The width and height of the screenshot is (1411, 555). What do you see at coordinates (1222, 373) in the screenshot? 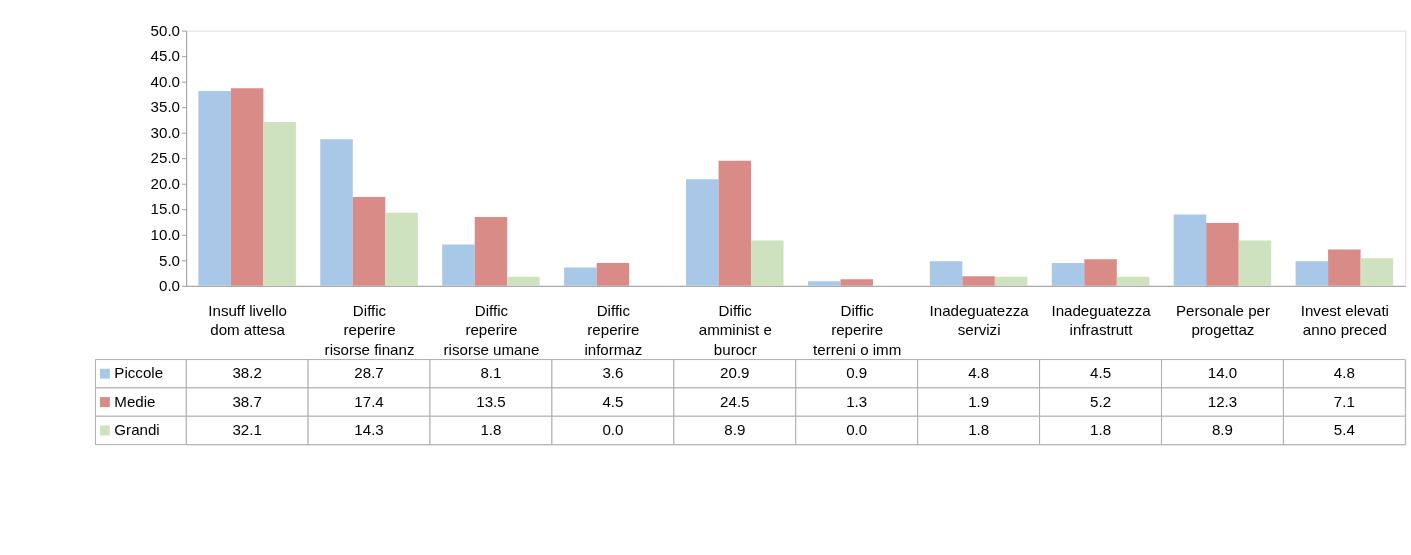
I see `data-label: 14.0` at bounding box center [1222, 373].